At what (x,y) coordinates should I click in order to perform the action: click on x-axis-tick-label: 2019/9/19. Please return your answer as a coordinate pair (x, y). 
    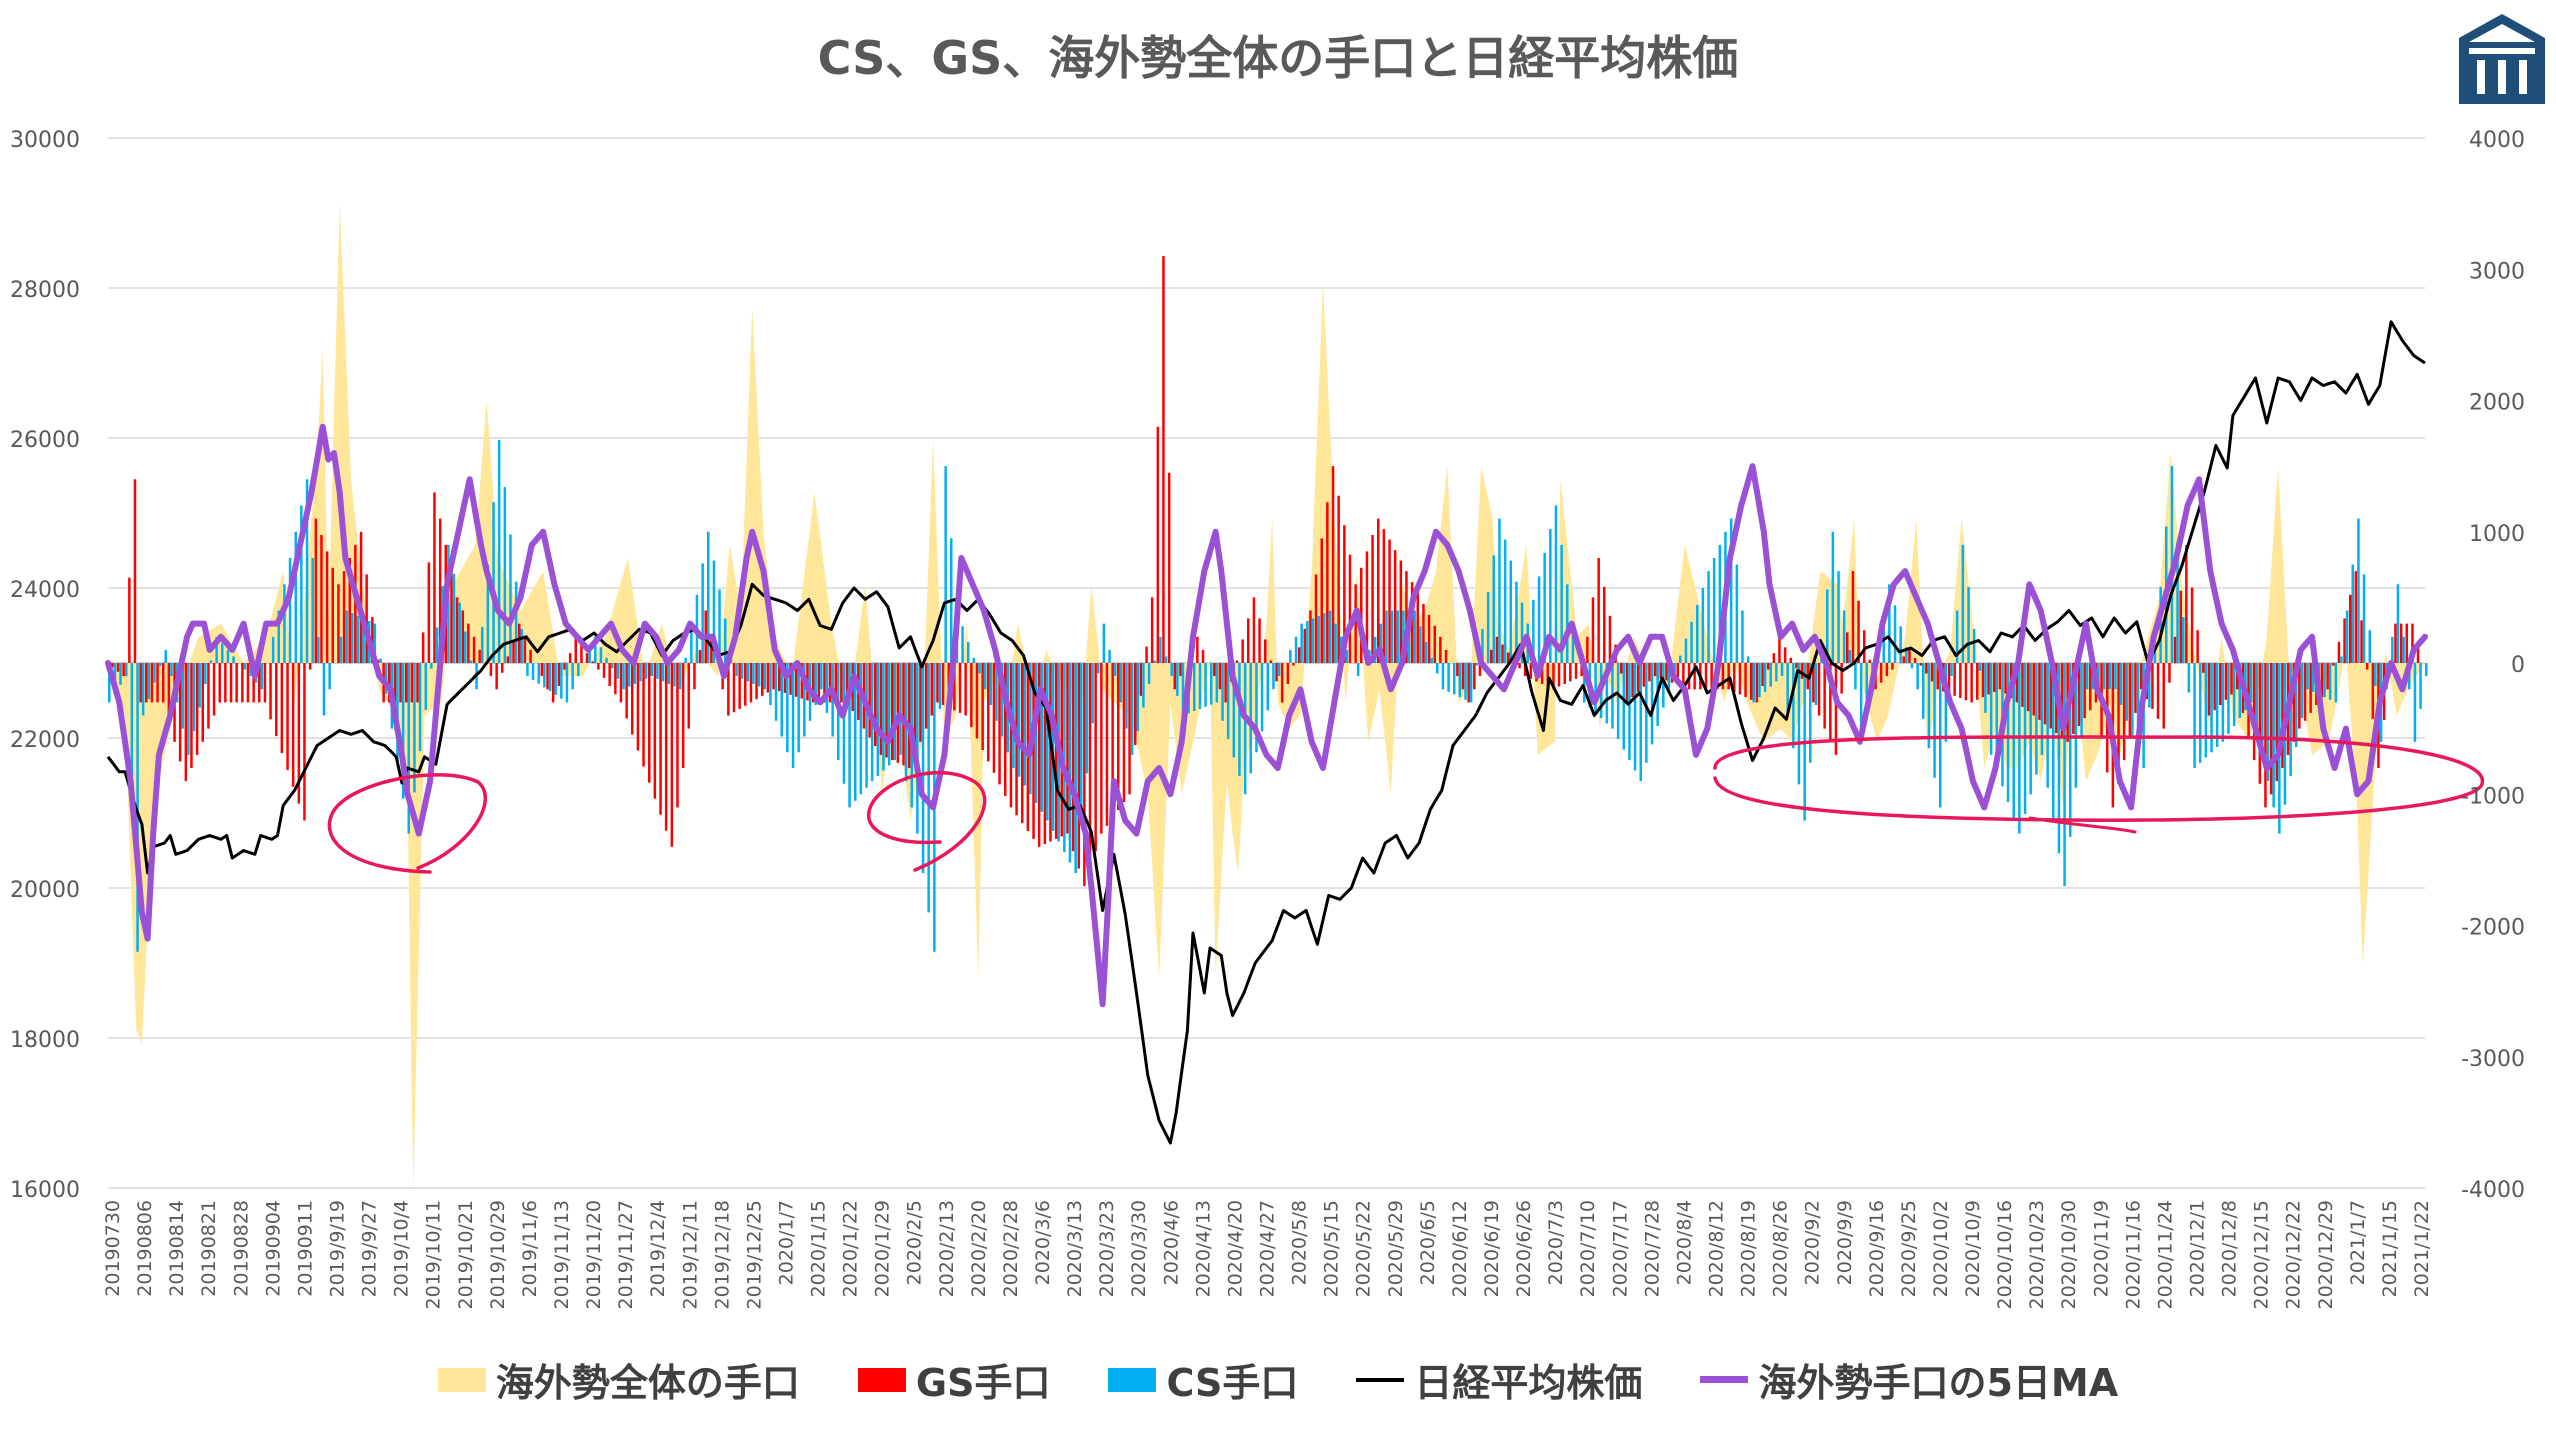
    Looking at the image, I should click on (337, 1248).